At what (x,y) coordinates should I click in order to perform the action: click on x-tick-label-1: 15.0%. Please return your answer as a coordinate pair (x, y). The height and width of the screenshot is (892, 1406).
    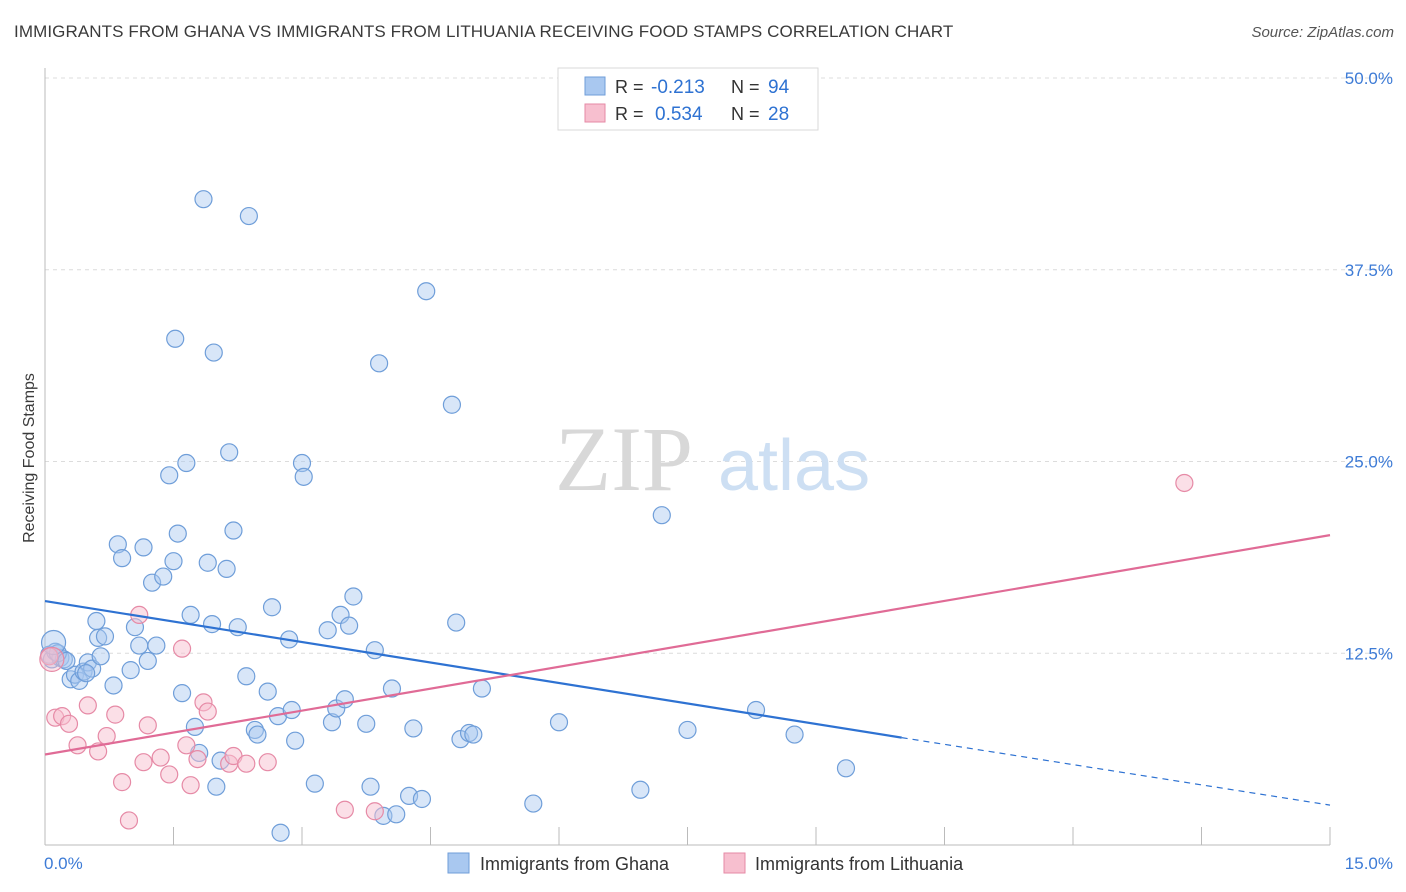
    Looking at the image, I should click on (1369, 863).